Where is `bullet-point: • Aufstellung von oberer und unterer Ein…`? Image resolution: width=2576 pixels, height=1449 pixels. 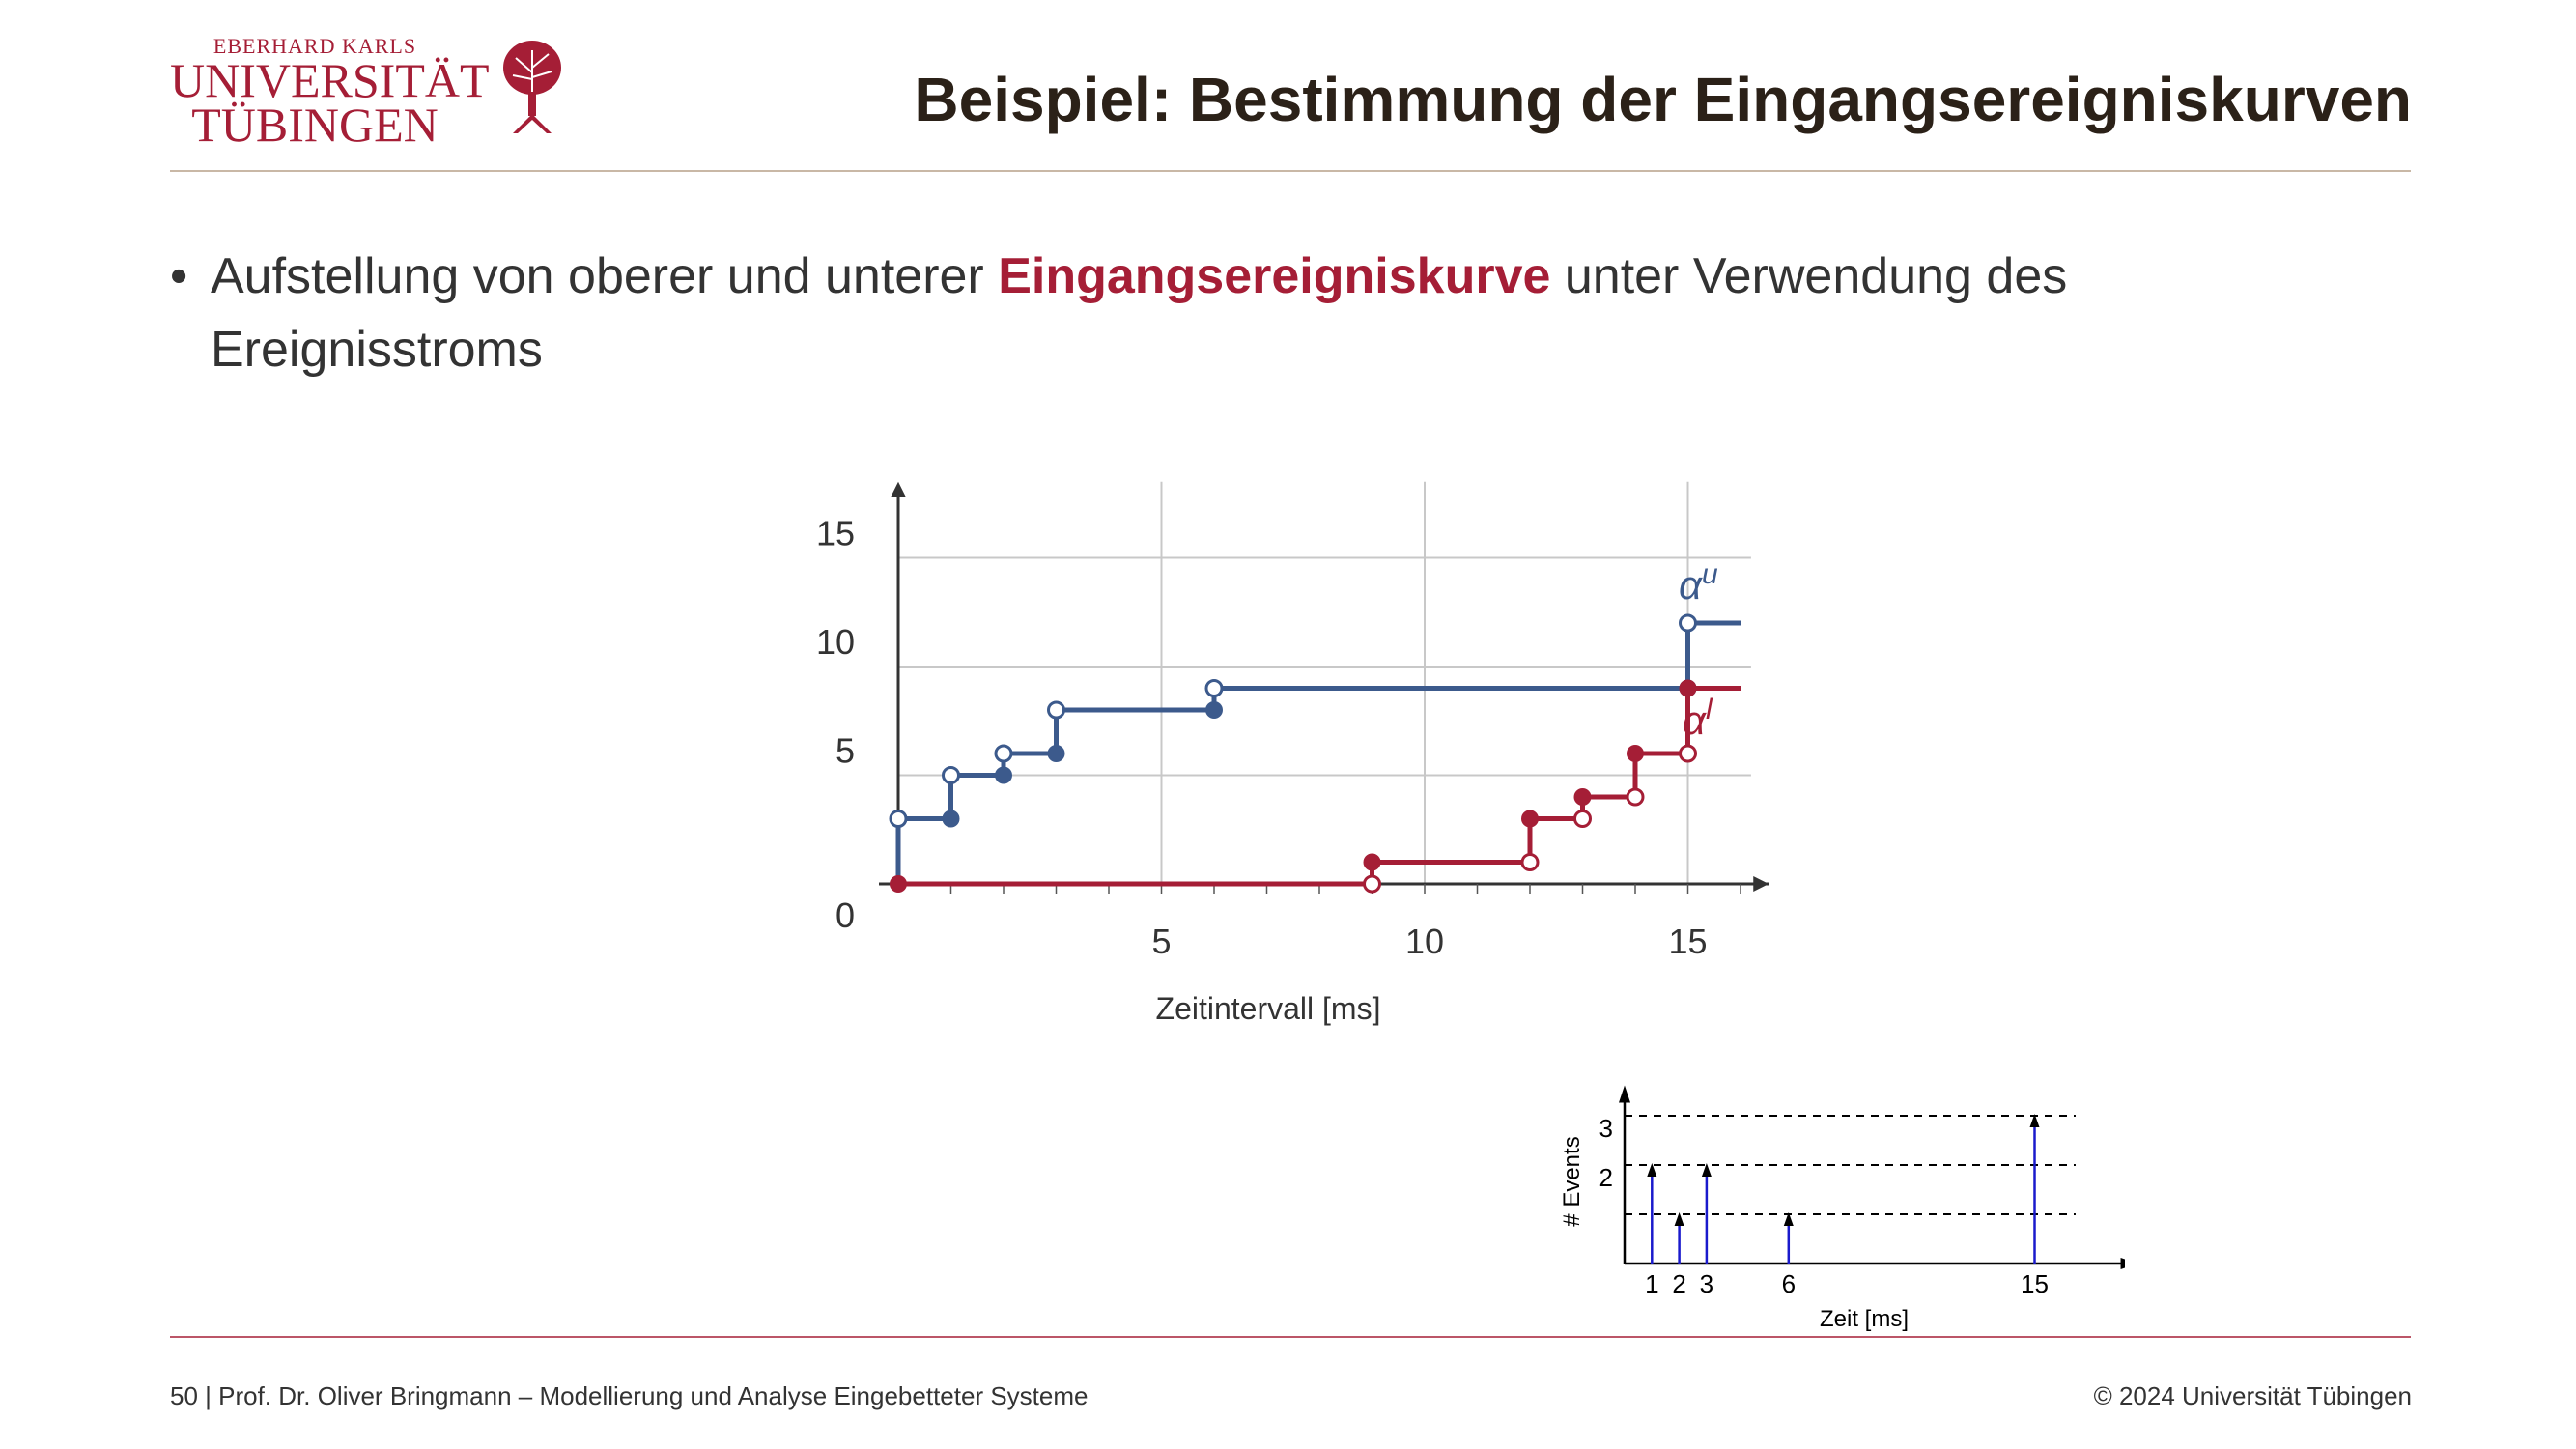
bullet-point: • Aufstellung von oberer und unterer Ein… is located at coordinates (1232, 313).